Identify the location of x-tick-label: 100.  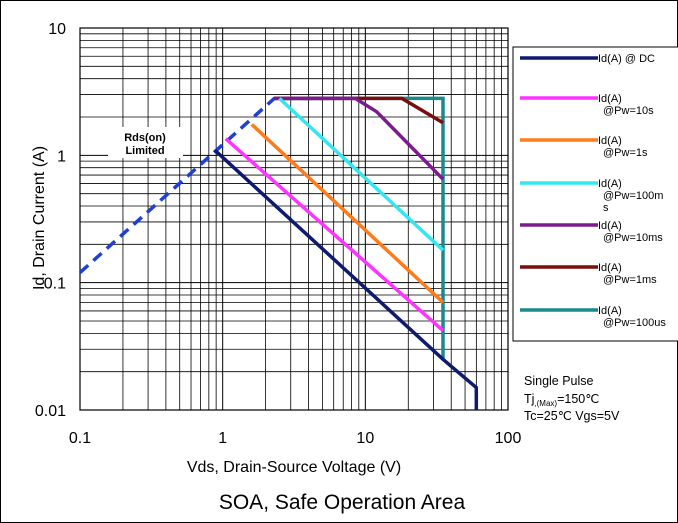
(508, 438).